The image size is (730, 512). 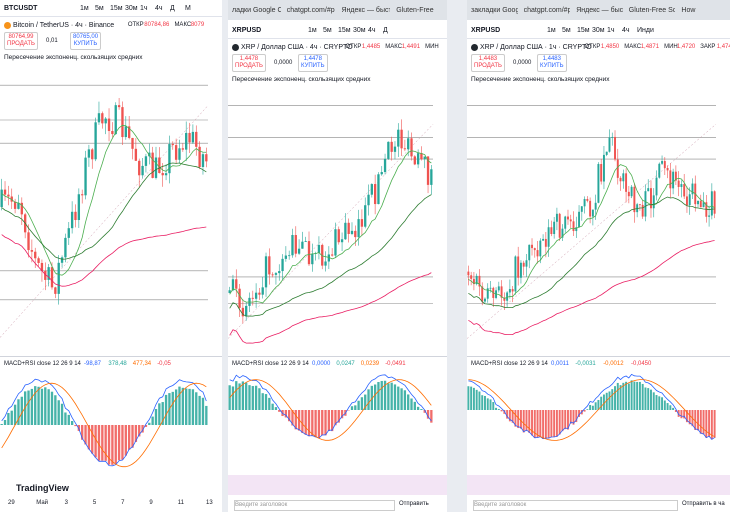 What do you see at coordinates (366, 10) in the screenshot?
I see `browser-tab: Яндекс — быстр` at bounding box center [366, 10].